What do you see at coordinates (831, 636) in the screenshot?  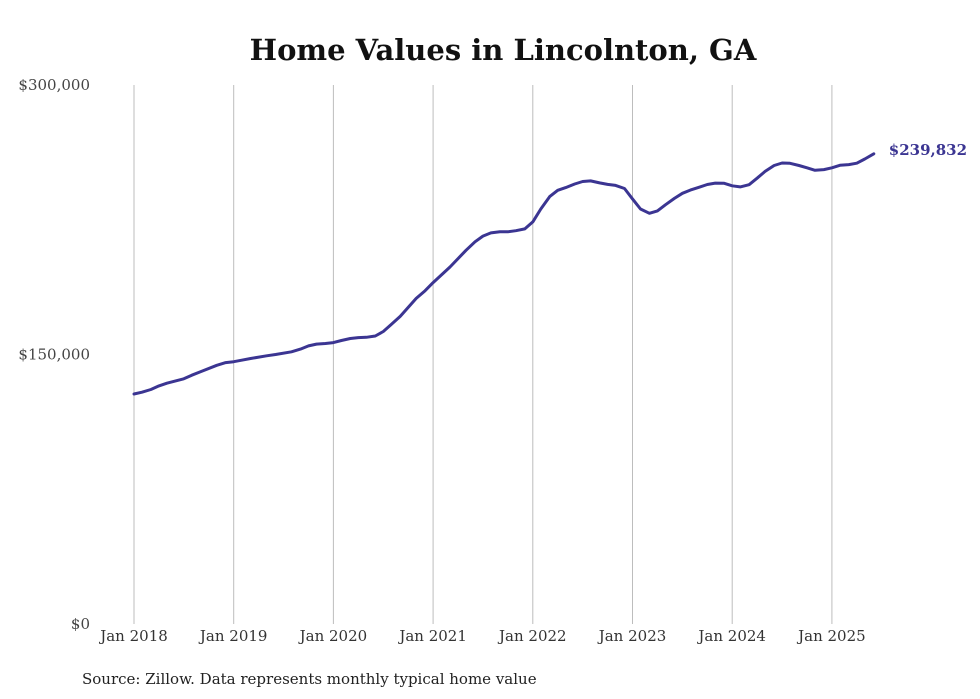 I see `x-tick-label: Jan 2025` at bounding box center [831, 636].